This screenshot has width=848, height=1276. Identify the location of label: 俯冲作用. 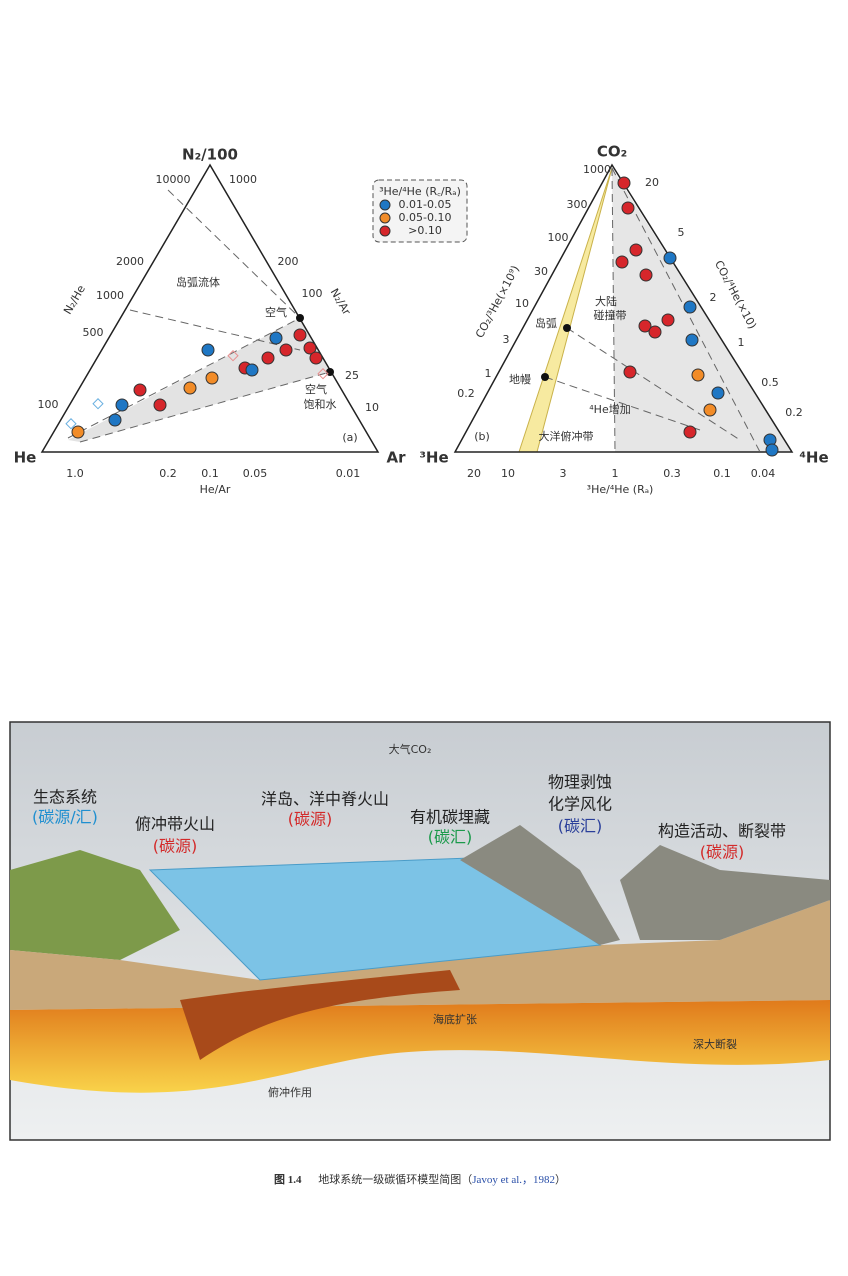
(290, 1092).